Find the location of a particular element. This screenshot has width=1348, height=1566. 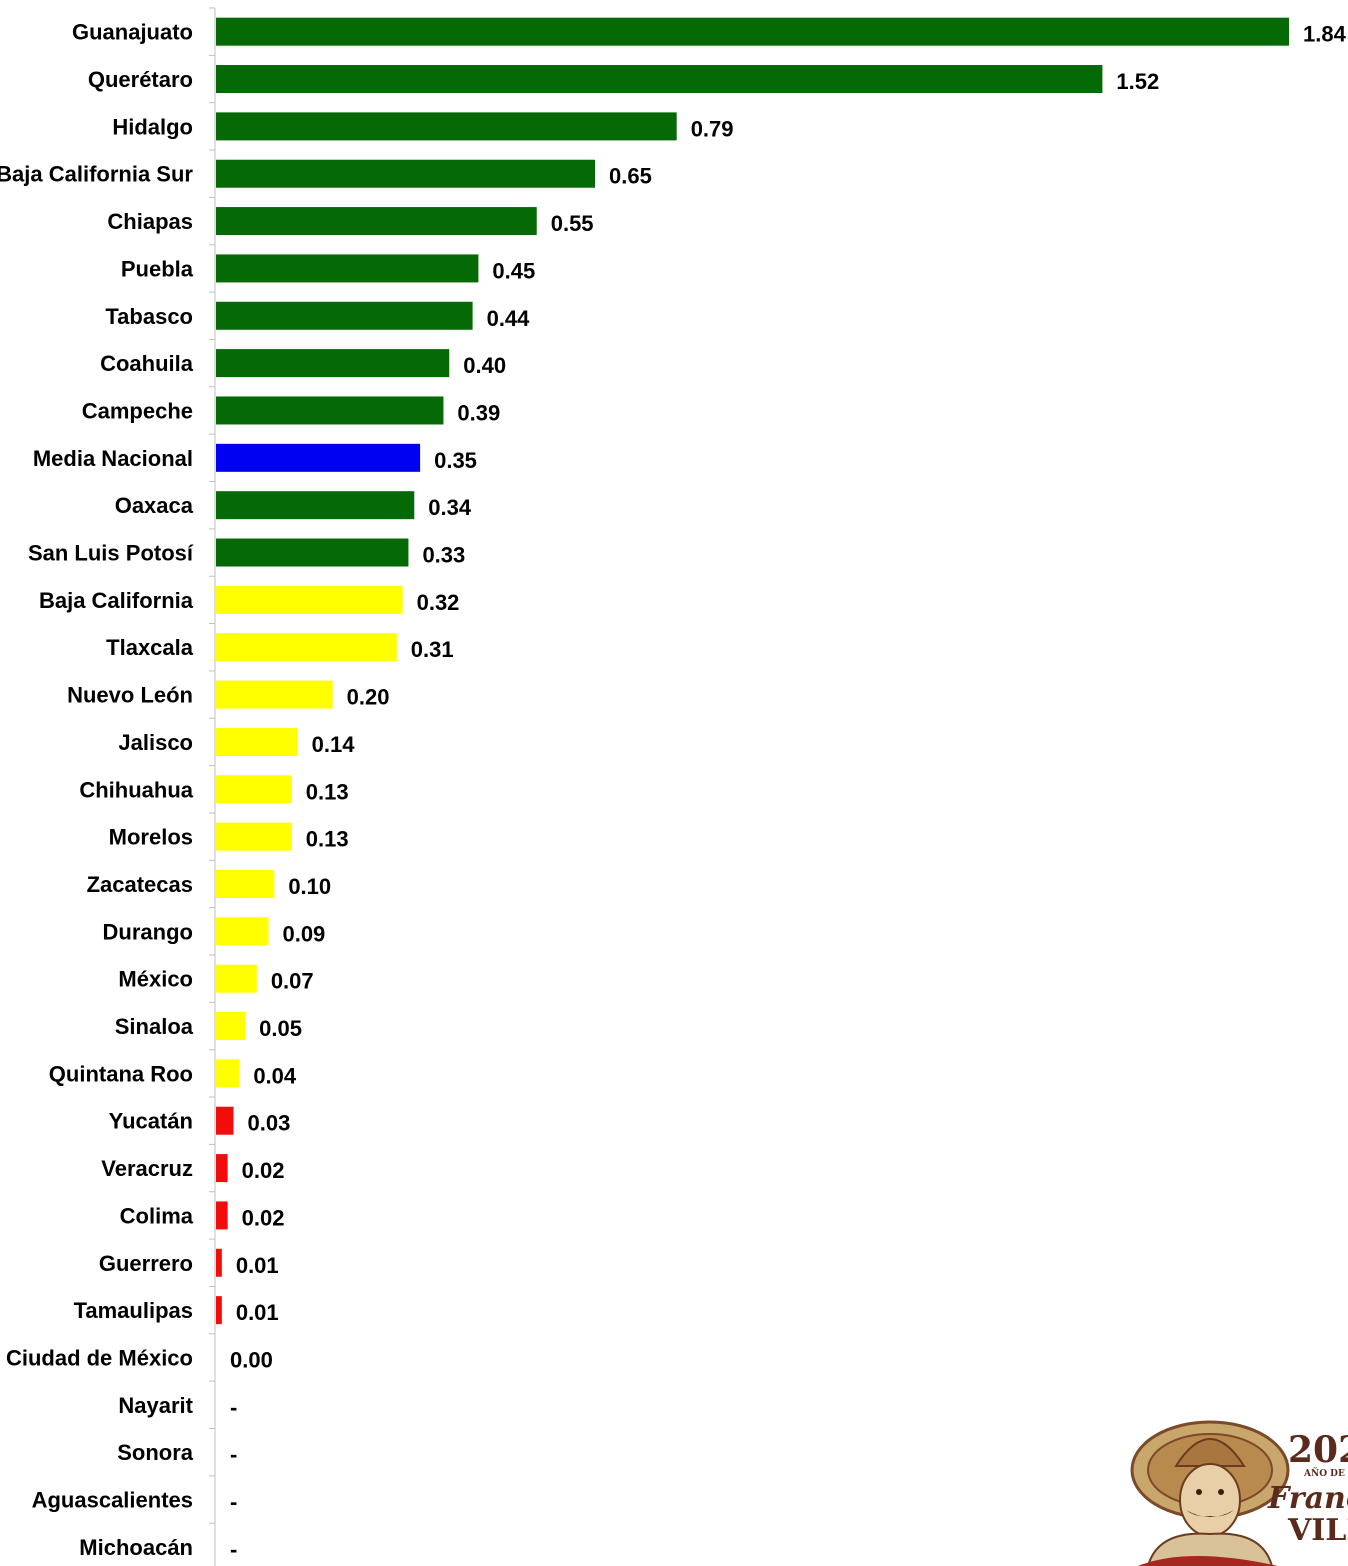

category-label: San Luis Potosí is located at coordinates (111, 553).